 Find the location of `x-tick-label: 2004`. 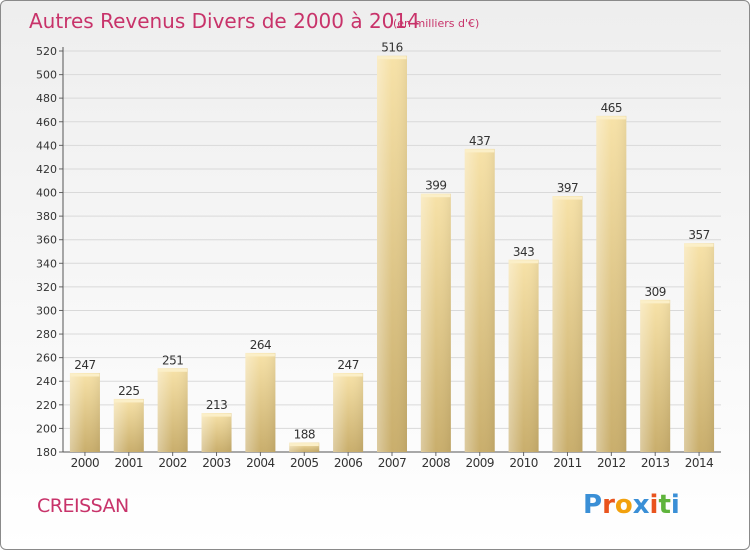

x-tick-label: 2004 is located at coordinates (260, 463).